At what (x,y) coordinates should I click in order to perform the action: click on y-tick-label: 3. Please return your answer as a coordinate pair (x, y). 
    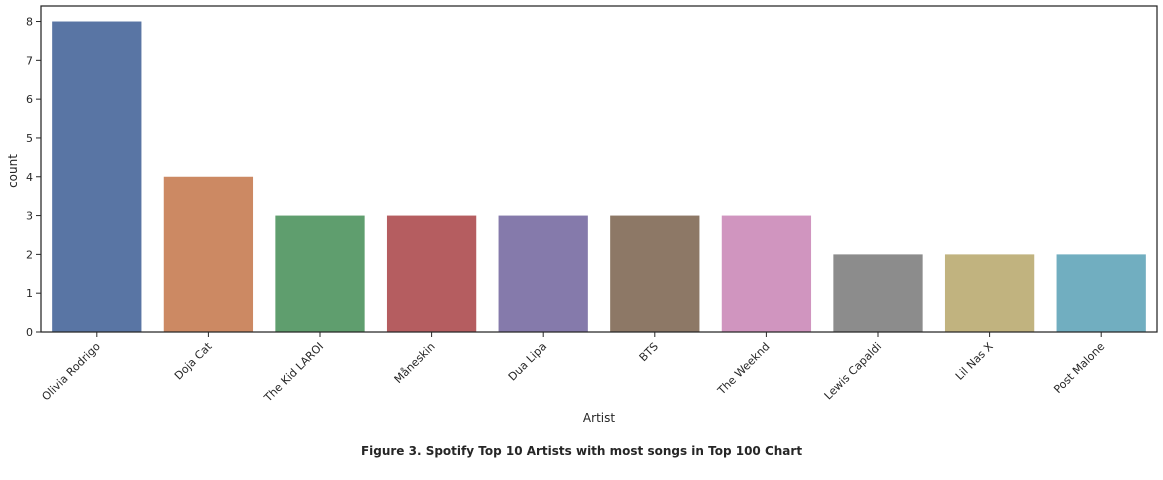
    Looking at the image, I should click on (29, 216).